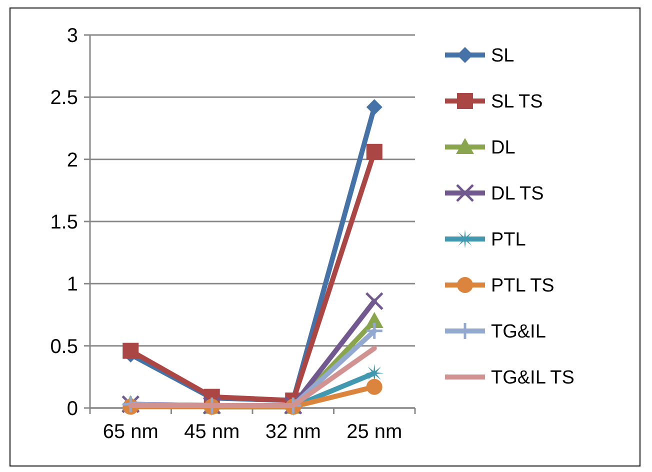  I want to click on legend-label: TG&IL TS, so click(532, 378).